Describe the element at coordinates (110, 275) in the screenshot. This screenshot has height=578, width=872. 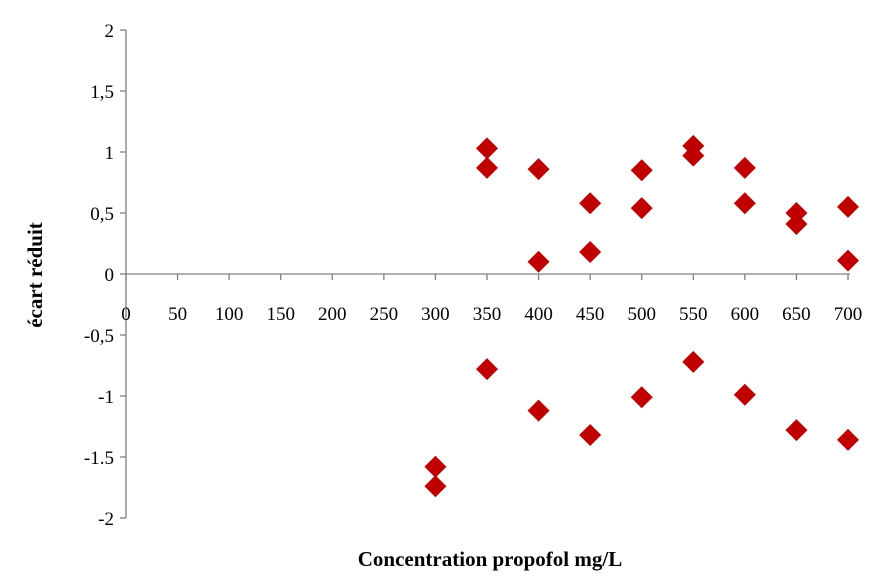
I see `y-tick-label: 0` at that location.